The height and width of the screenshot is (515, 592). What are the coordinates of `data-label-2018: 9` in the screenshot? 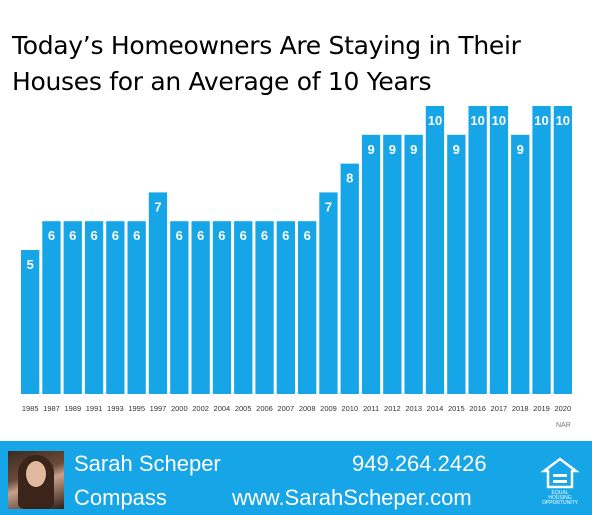 It's located at (520, 149).